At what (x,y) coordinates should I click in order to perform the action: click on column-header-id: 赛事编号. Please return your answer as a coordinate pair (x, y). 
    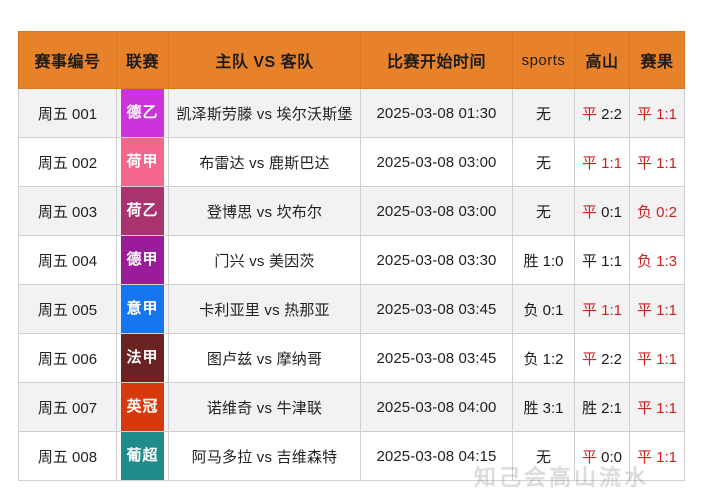
    Looking at the image, I should click on (67, 60).